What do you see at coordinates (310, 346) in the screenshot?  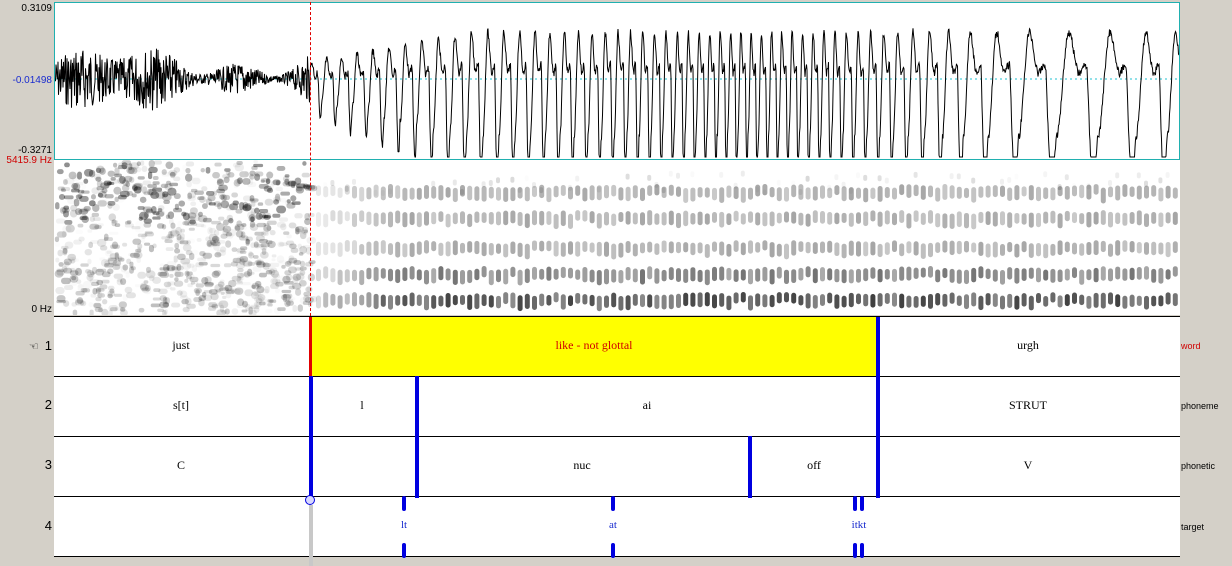 I see `cursor-boundary-tier1` at bounding box center [310, 346].